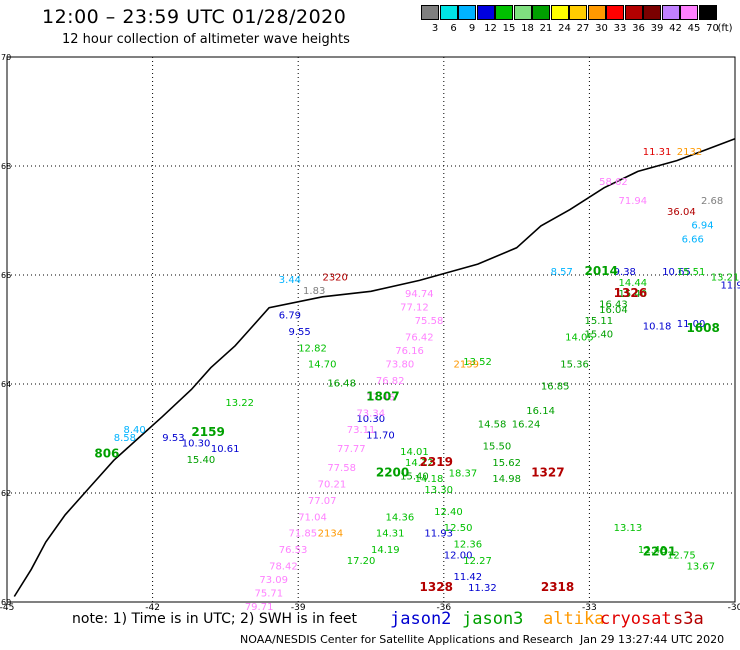 Image resolution: width=740 pixels, height=650 pixels. Describe the element at coordinates (438, 534) in the screenshot. I see `wave-height-label-jason2: 11.93` at that location.